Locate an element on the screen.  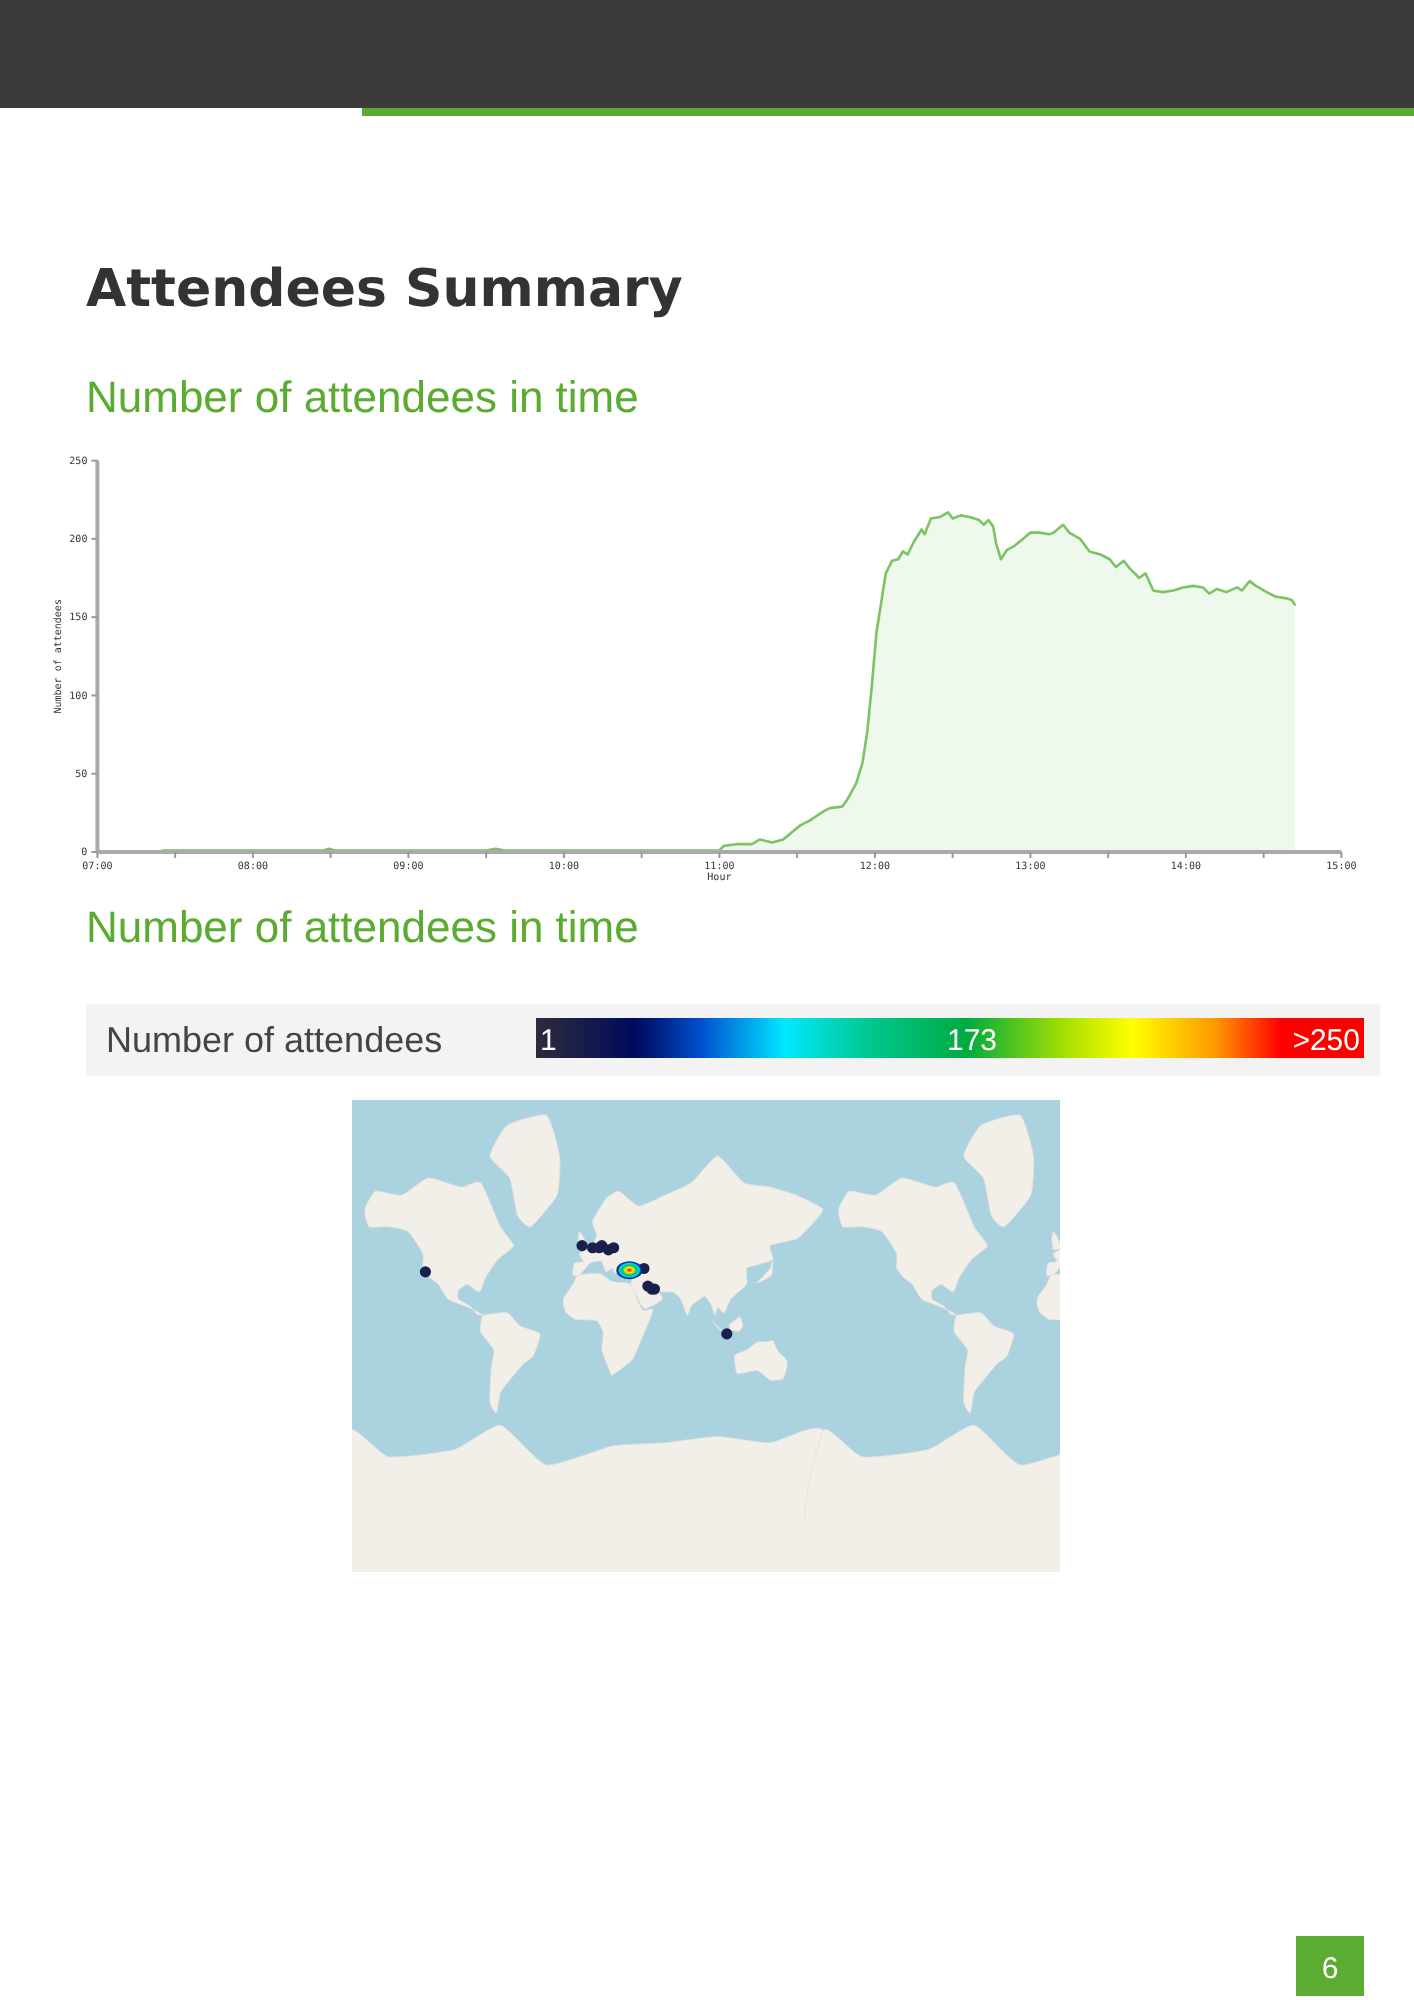
text: 6 is located at coordinates (1330, 1969).